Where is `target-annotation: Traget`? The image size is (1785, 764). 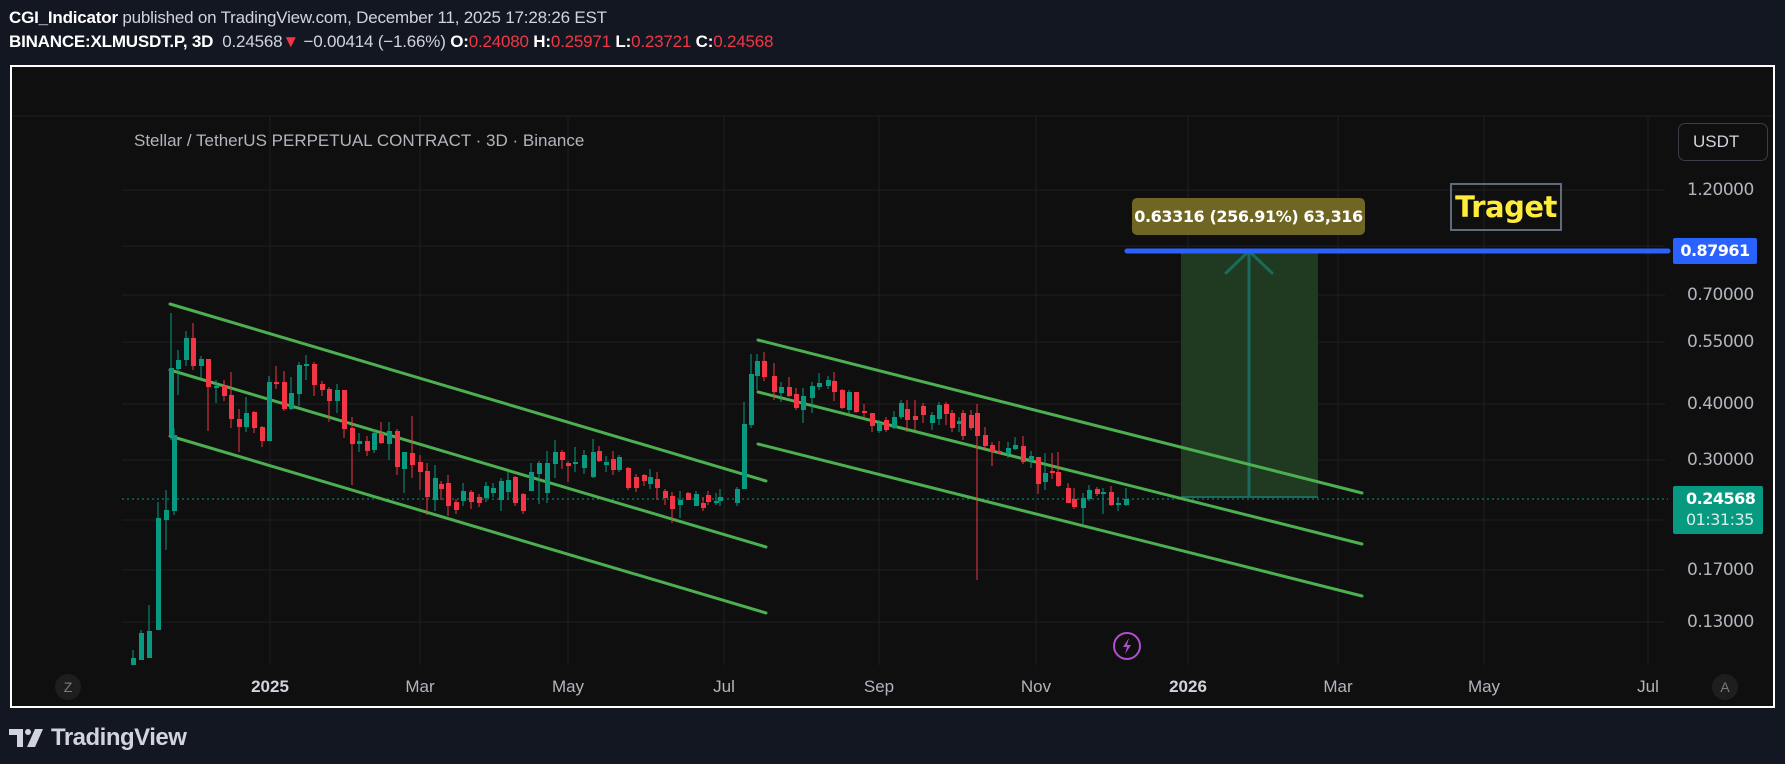 target-annotation: Traget is located at coordinates (1506, 207).